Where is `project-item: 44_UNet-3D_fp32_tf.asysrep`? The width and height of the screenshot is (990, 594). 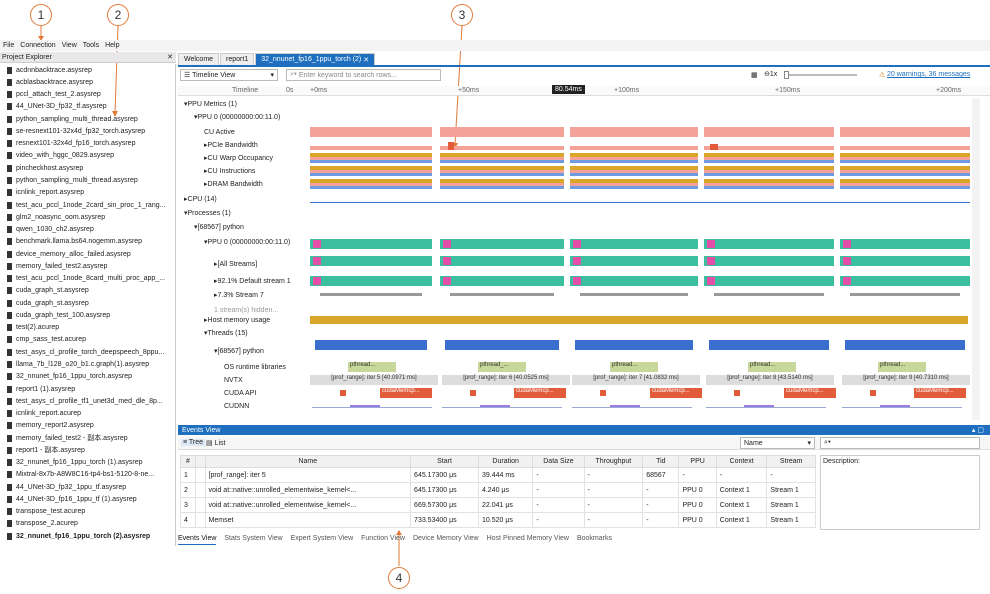 project-item: 44_UNet-3D_fp32_tf.asysrep is located at coordinates (87, 107).